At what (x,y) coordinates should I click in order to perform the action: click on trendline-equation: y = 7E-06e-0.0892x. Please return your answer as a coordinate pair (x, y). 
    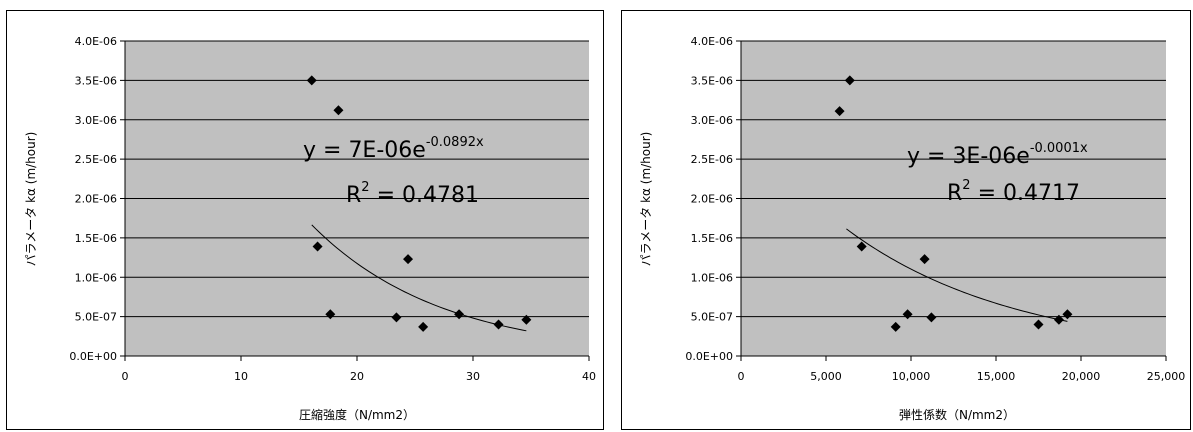
    Looking at the image, I should click on (393, 149).